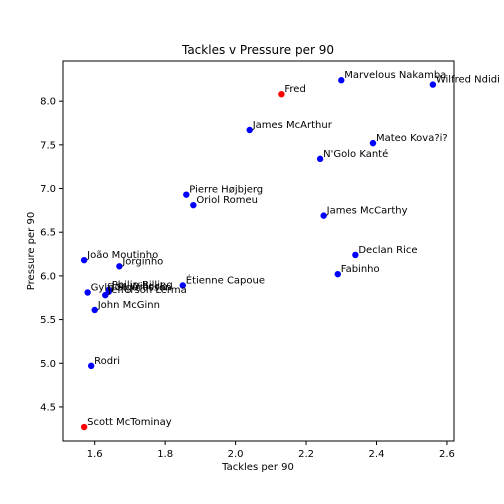 The width and height of the screenshot is (504, 504). Describe the element at coordinates (142, 261) in the screenshot. I see `point-label: Jorginho` at that location.